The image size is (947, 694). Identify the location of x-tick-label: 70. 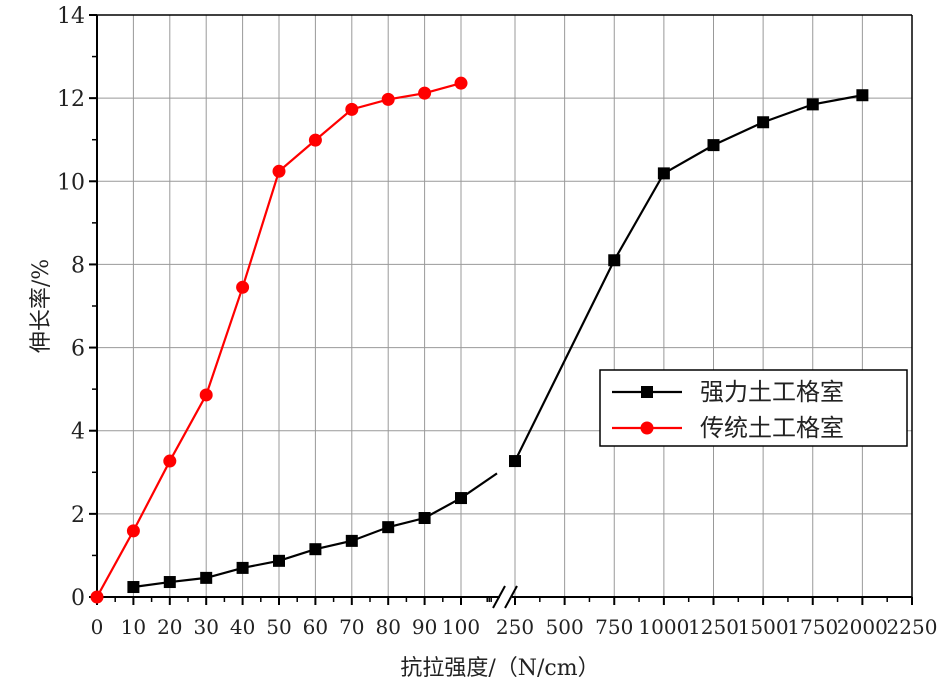
(351, 627).